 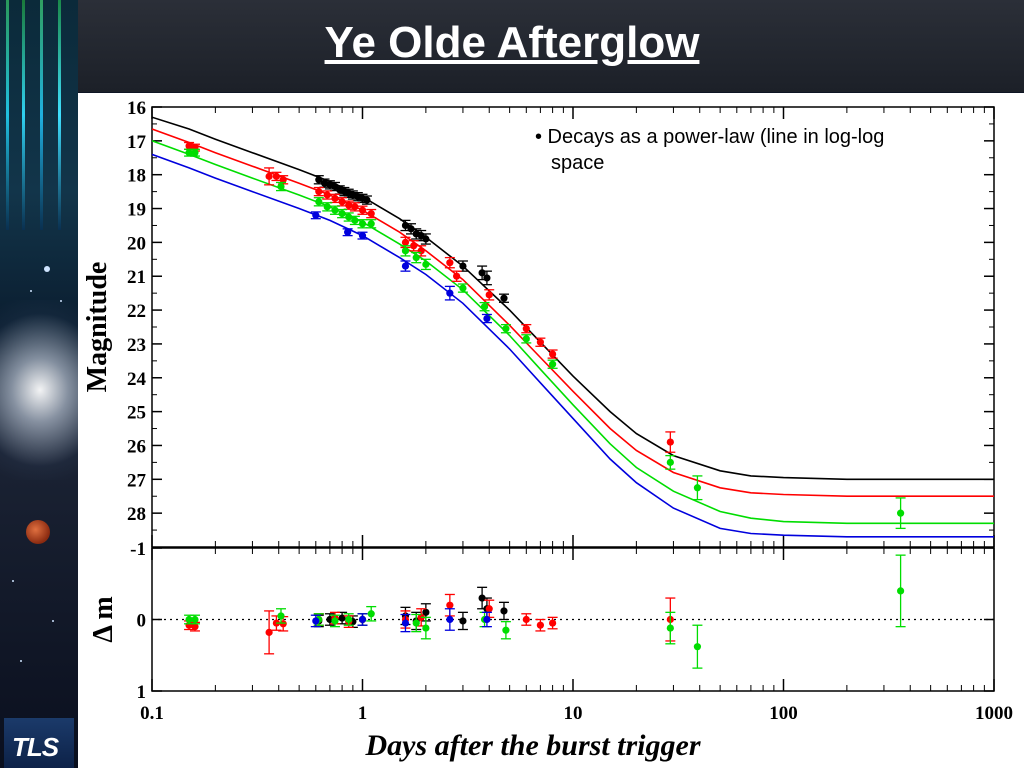 I want to click on main-y-tick-label: 22, so click(x=136, y=311).